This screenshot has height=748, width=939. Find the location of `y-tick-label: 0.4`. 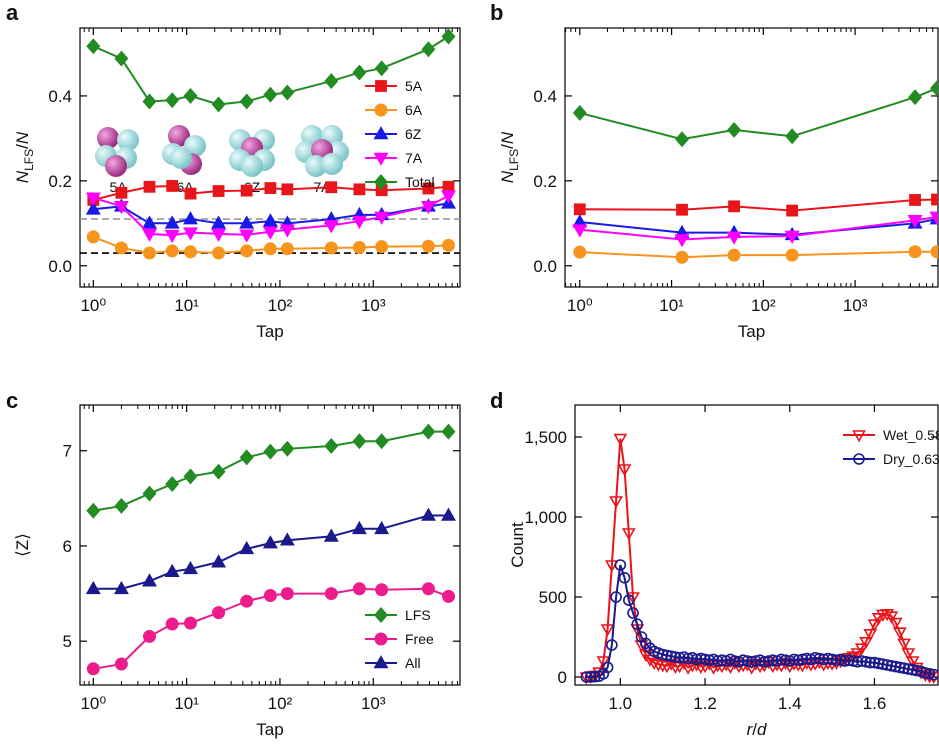

y-tick-label: 0.4 is located at coordinates (60, 96).